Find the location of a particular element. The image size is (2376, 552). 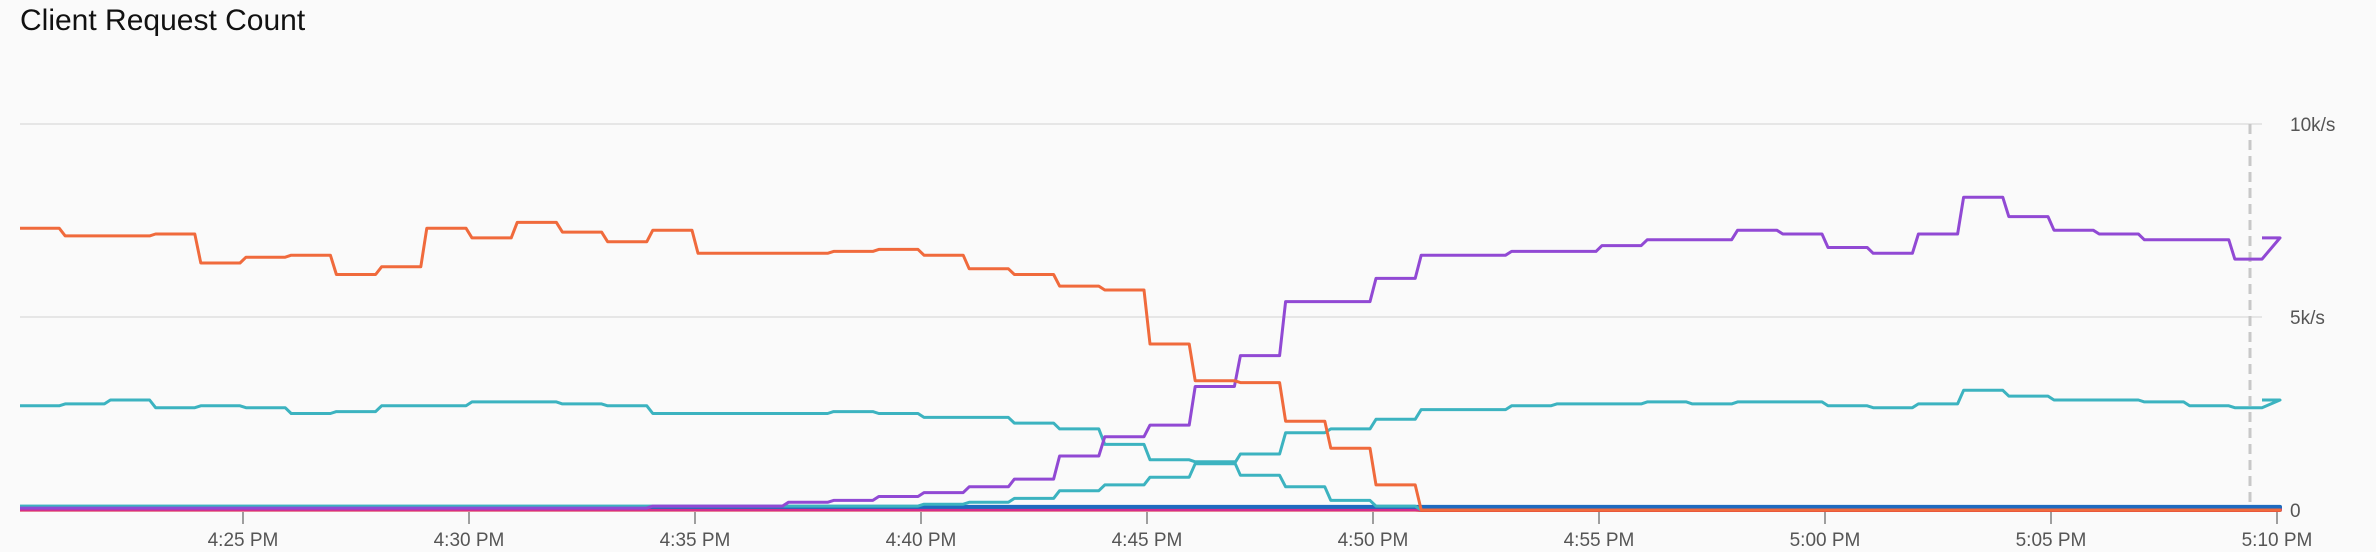

x-tick-label: 4:40 PM is located at coordinates (921, 540).